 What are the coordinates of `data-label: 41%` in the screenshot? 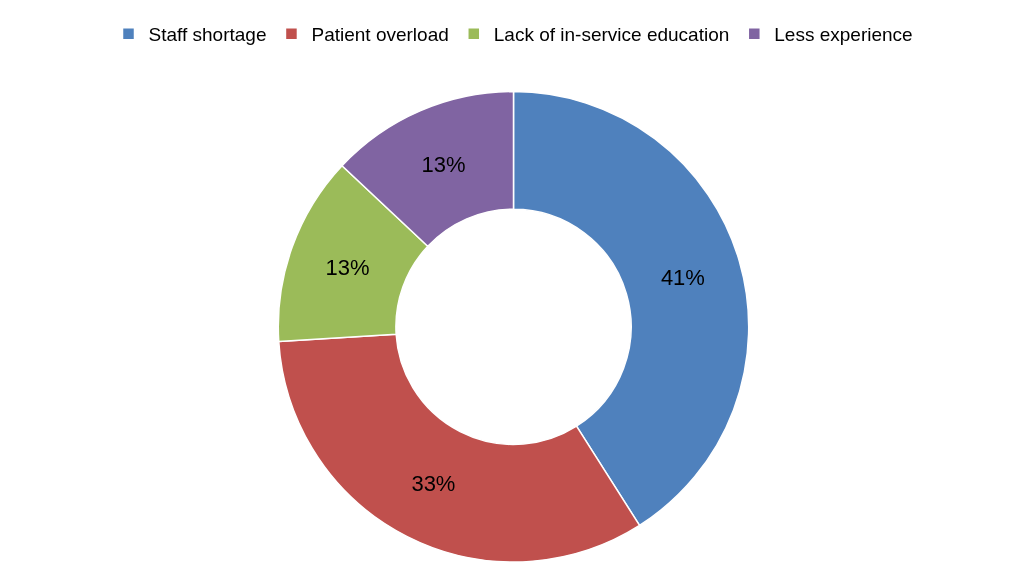 It's located at (682, 278).